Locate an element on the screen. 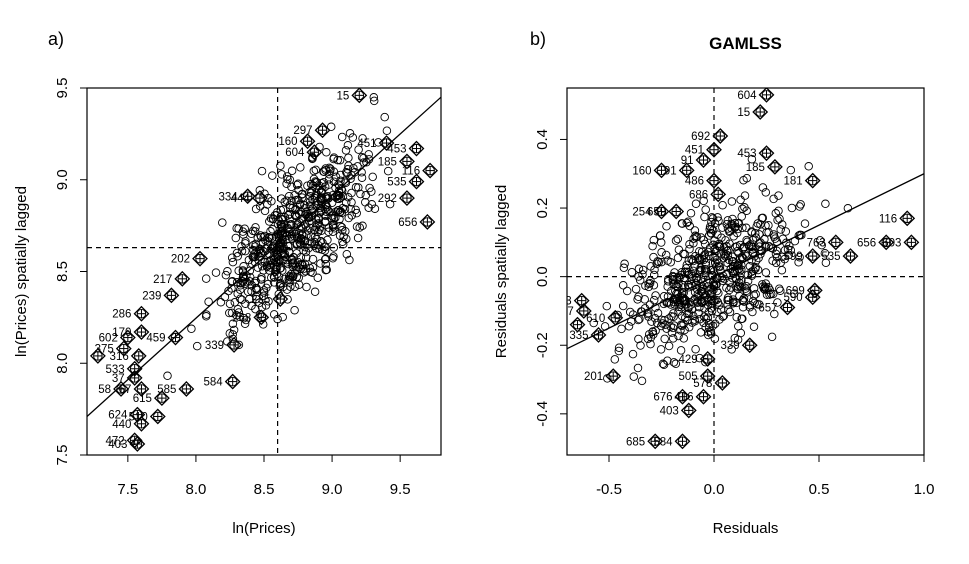 Image resolution: width=969 pixels, height=564 pixels. y-tick-label: -0.2 is located at coordinates (542, 345).